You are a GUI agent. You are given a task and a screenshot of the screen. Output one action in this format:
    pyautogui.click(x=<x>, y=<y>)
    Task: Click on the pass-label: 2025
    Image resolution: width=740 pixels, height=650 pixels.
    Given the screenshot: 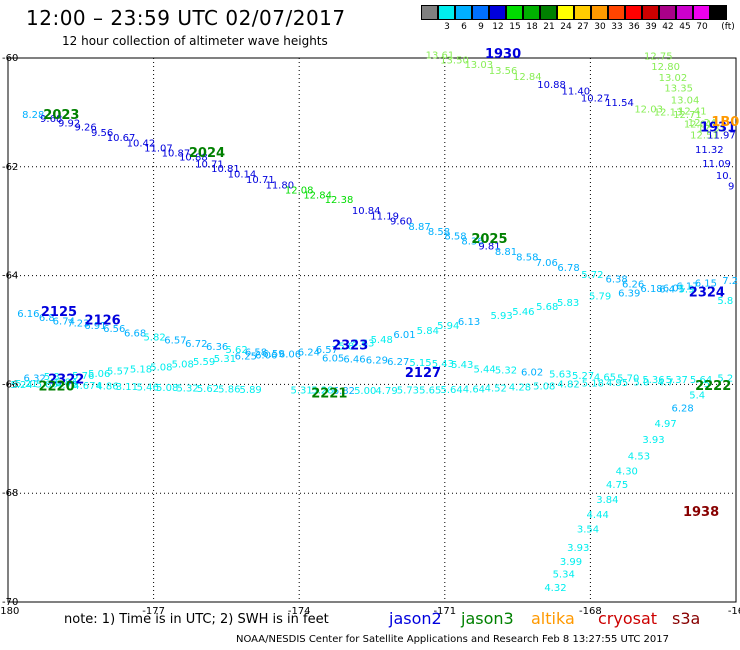 What is the action you would take?
    pyautogui.click(x=489, y=239)
    